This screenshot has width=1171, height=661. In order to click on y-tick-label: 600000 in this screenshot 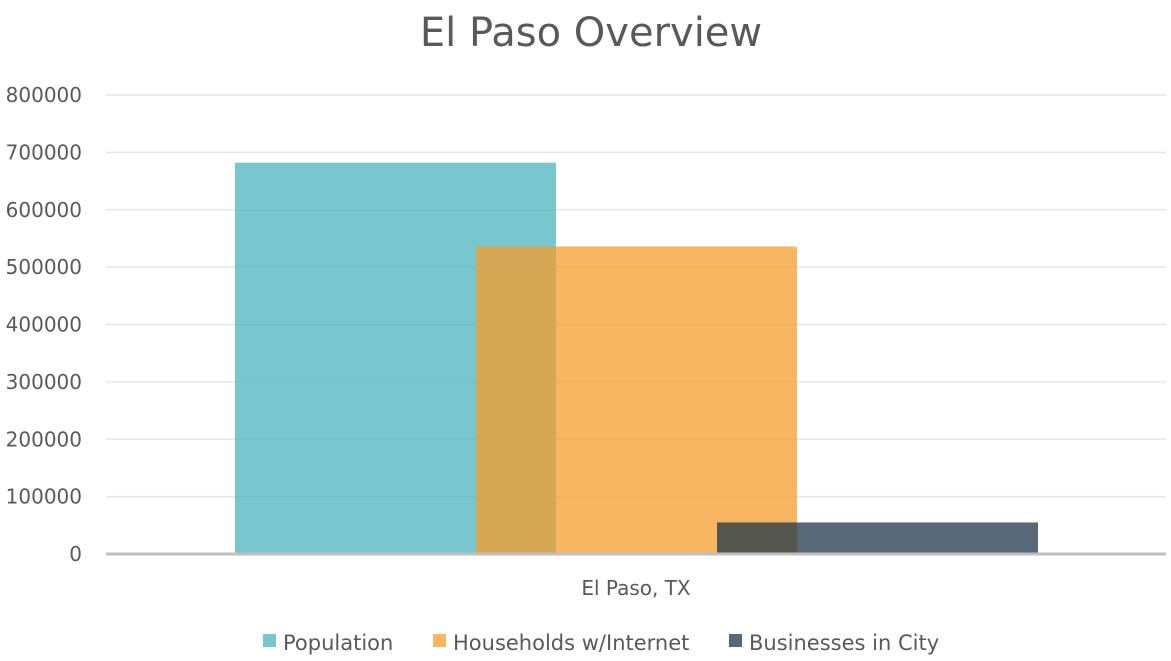, I will do `click(44, 210)`.